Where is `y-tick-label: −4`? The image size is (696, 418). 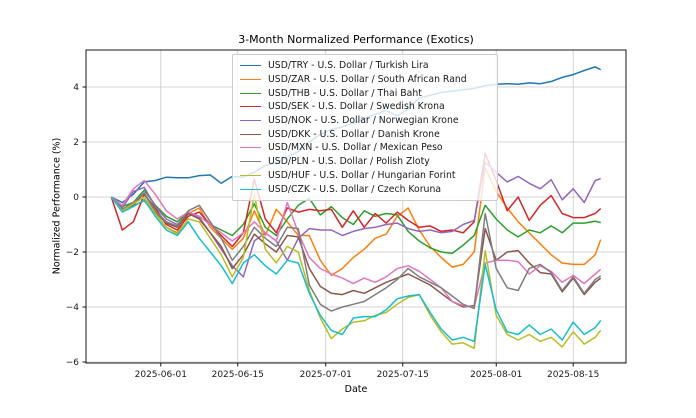 y-tick-label: −4 is located at coordinates (73, 308).